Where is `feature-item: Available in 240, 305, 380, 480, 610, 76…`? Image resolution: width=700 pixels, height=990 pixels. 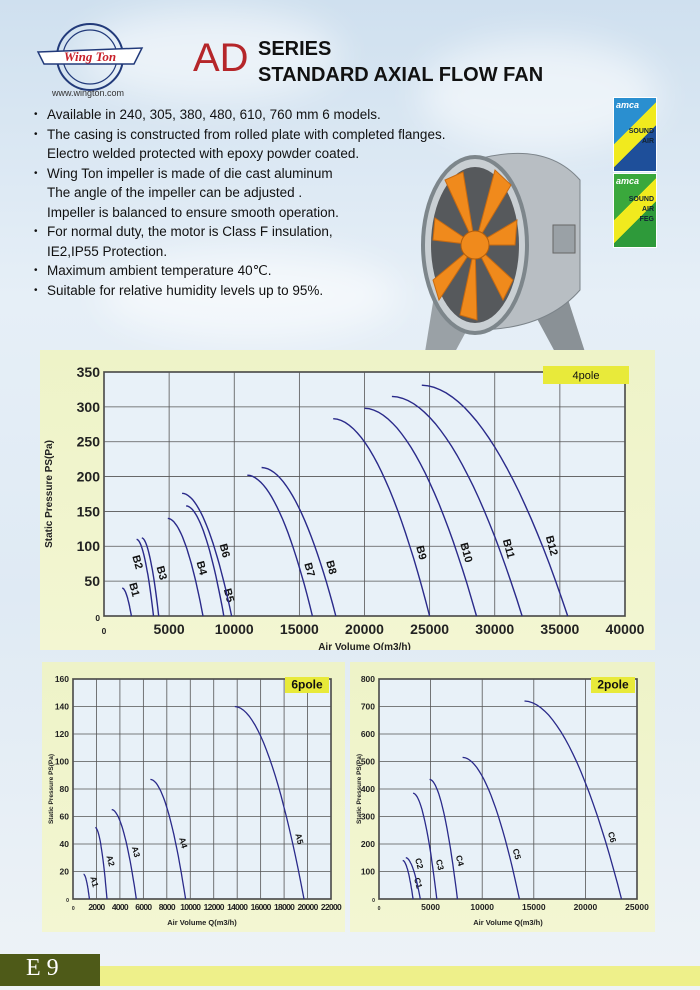
feature-item: Available in 240, 305, 380, 480, 610, 76… is located at coordinates (239, 115).